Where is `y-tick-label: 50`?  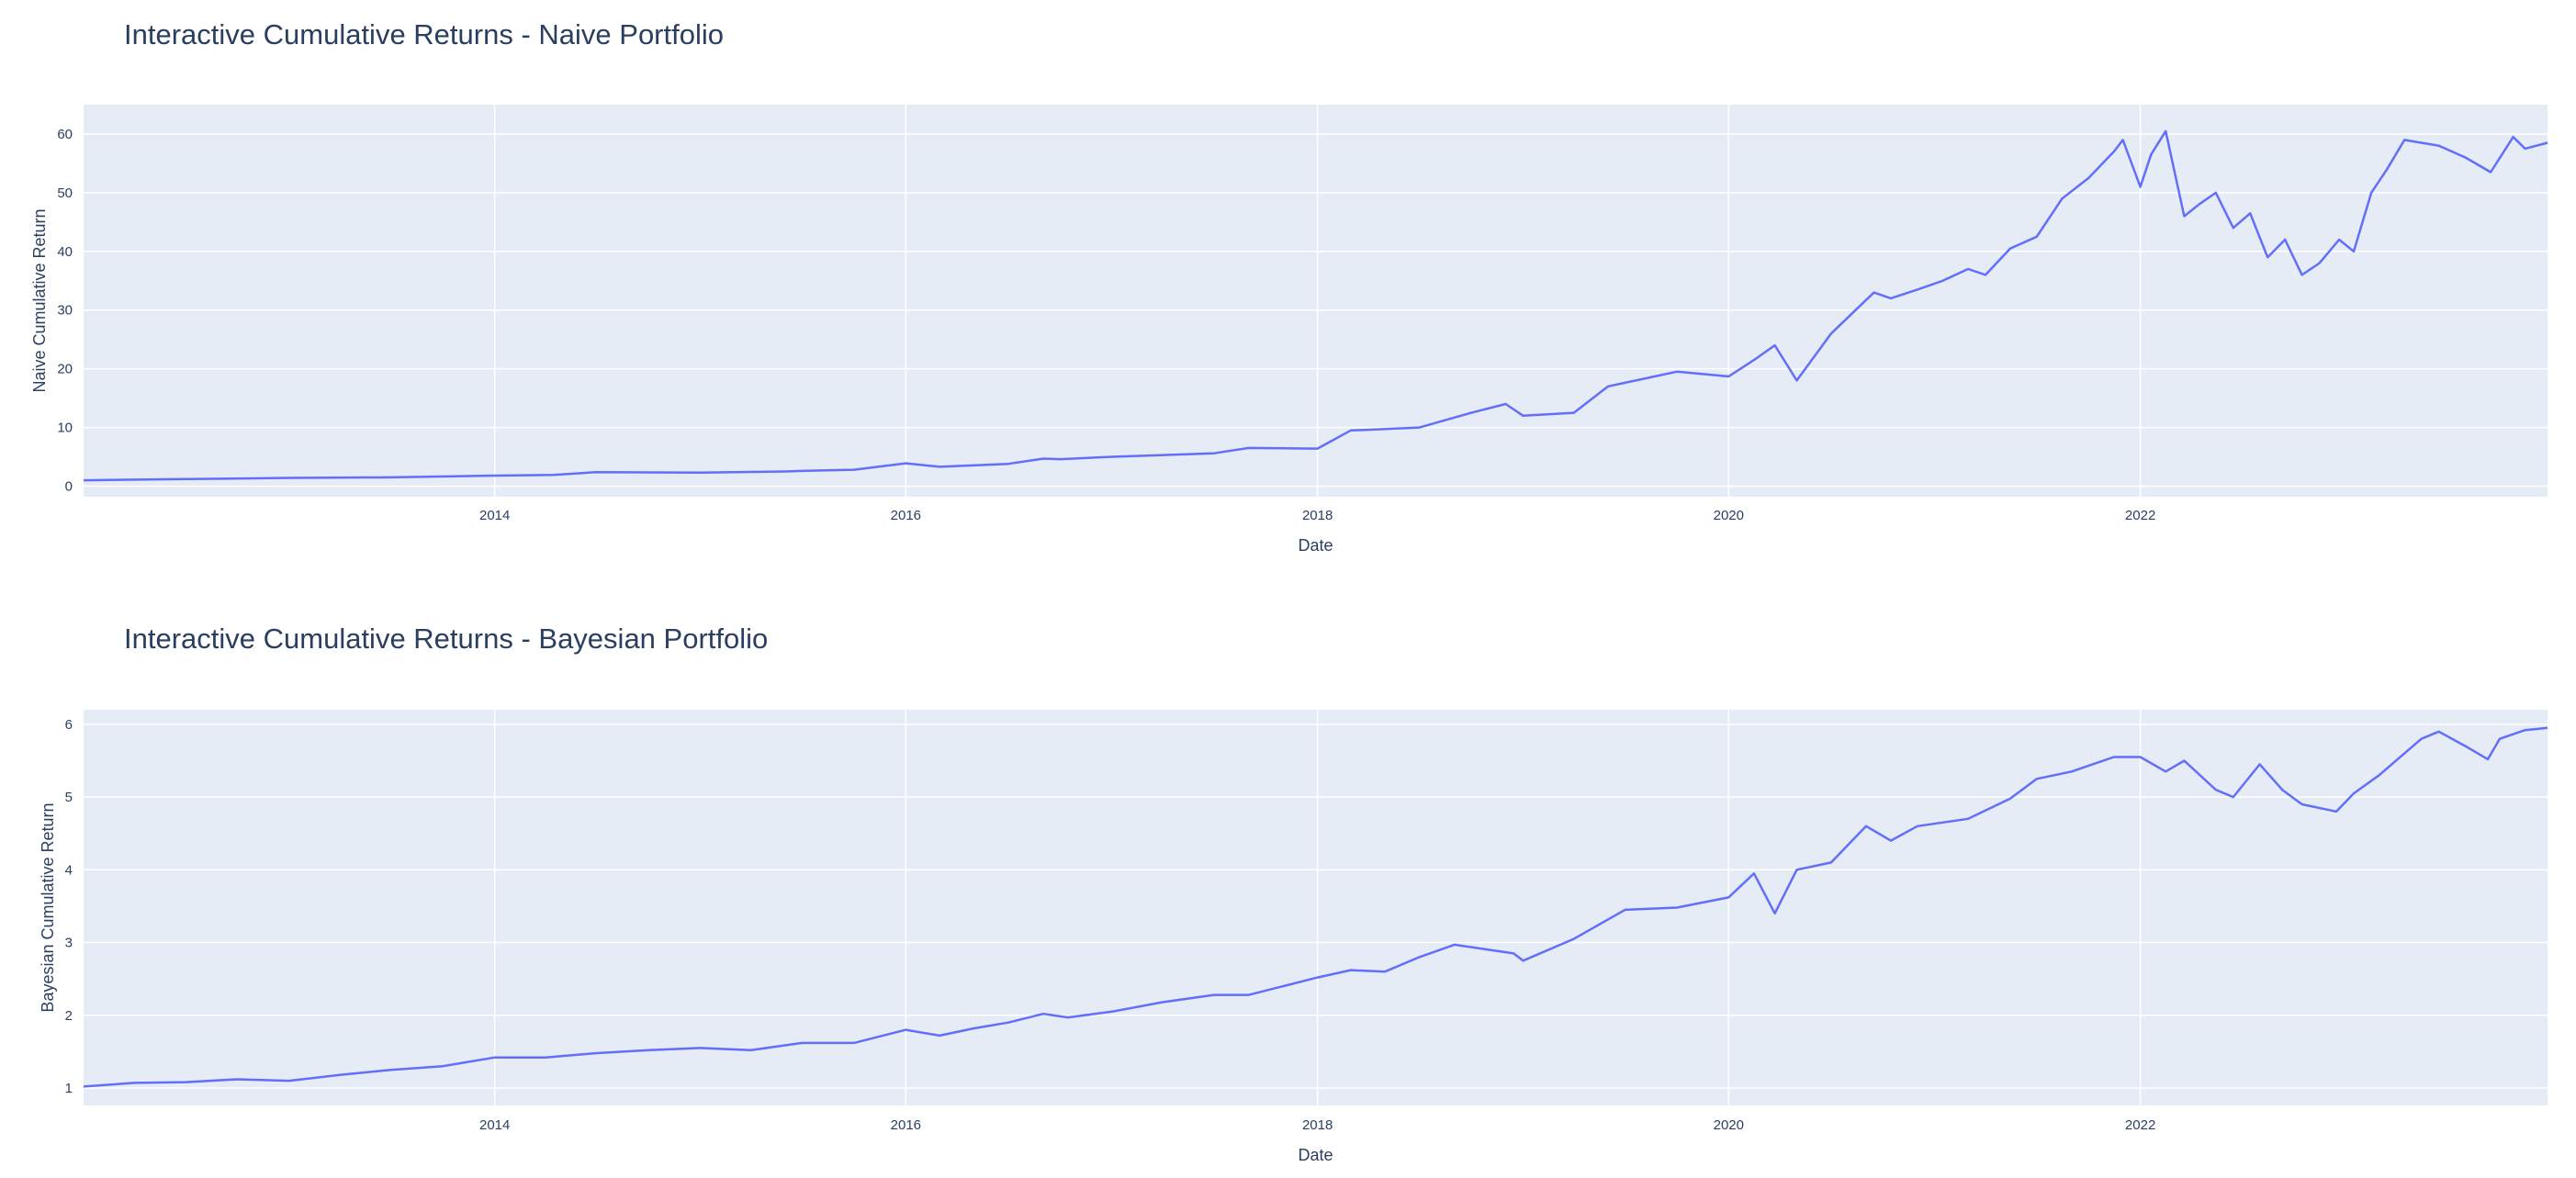 y-tick-label: 50 is located at coordinates (65, 193).